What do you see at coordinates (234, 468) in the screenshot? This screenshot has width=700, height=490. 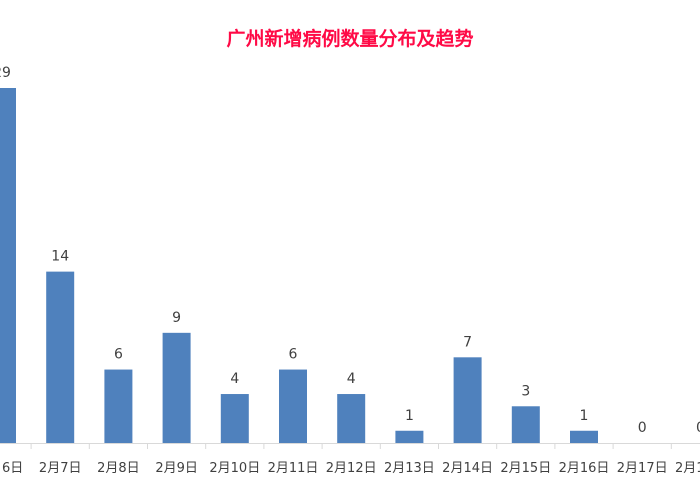 I see `x-tick-label: 2月10日` at bounding box center [234, 468].